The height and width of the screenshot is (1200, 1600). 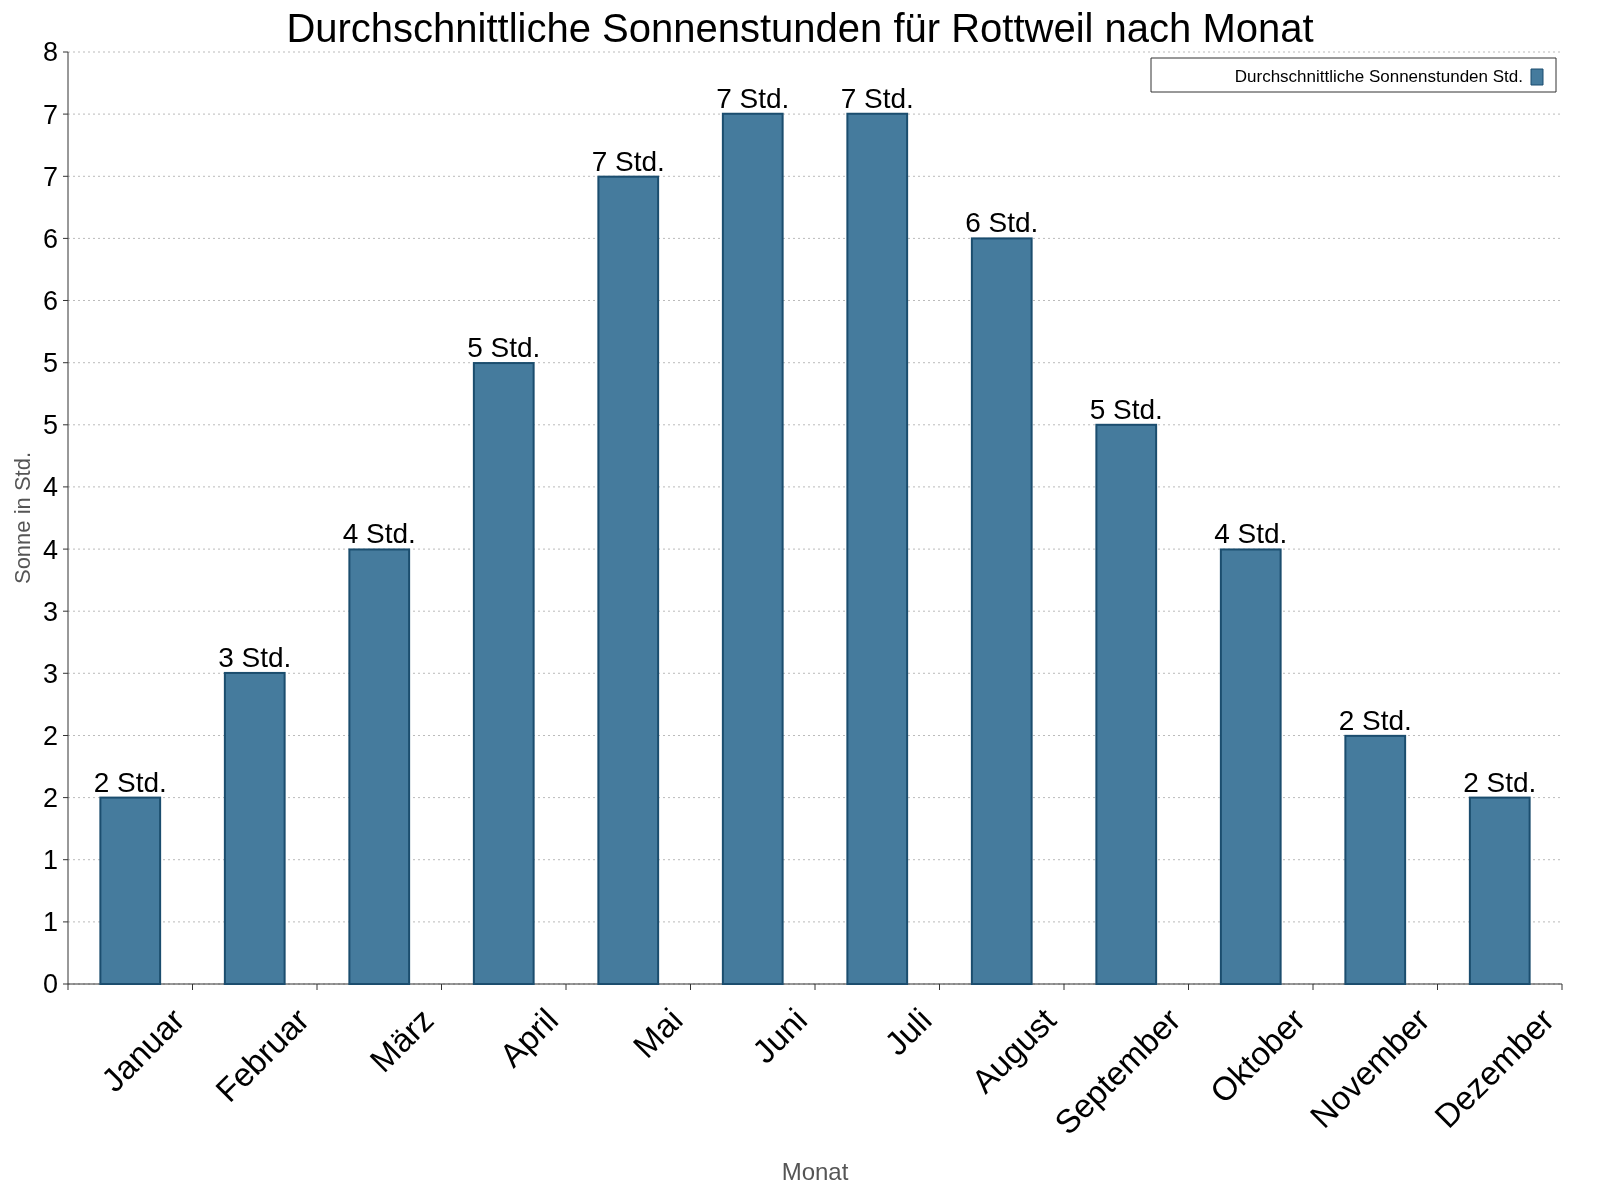 What do you see at coordinates (22, 518) in the screenshot?
I see `y-axis-title: Sonne in Std.` at bounding box center [22, 518].